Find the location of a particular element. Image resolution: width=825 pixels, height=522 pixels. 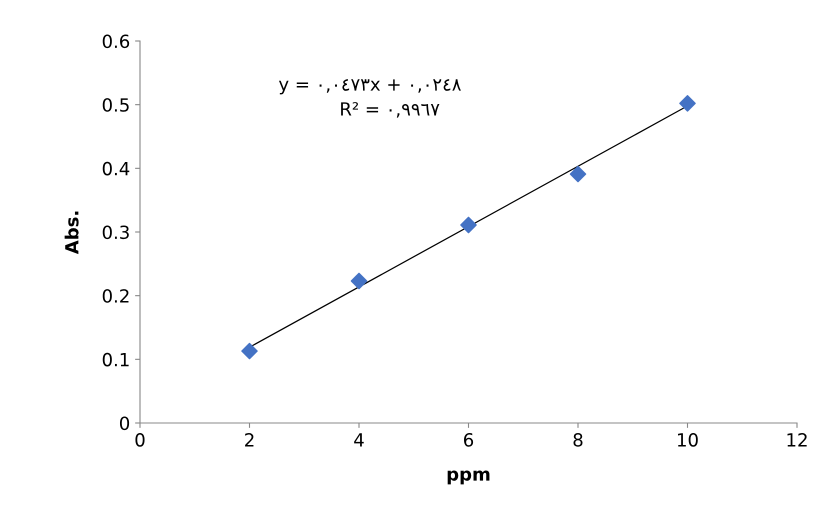

y-tick-label: 0.5 is located at coordinates (115, 105).